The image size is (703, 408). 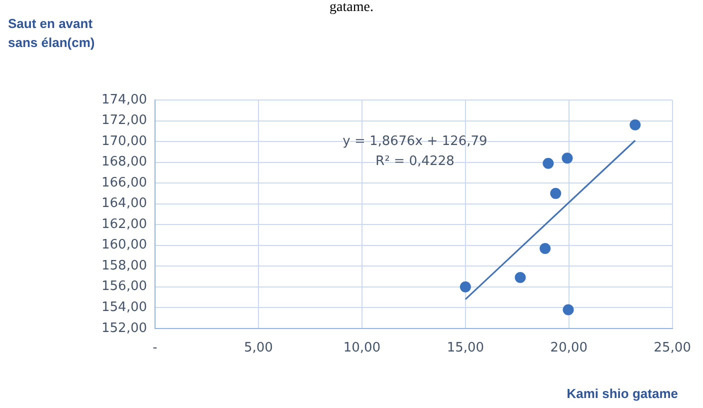 I want to click on x-axis-title: Kami shio gatame, so click(x=622, y=393).